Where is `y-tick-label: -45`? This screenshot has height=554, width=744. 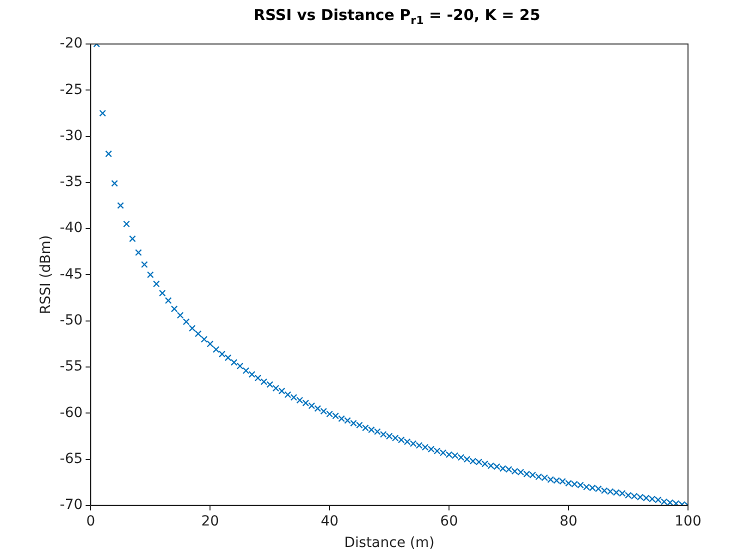 y-tick-label: -45 is located at coordinates (71, 274).